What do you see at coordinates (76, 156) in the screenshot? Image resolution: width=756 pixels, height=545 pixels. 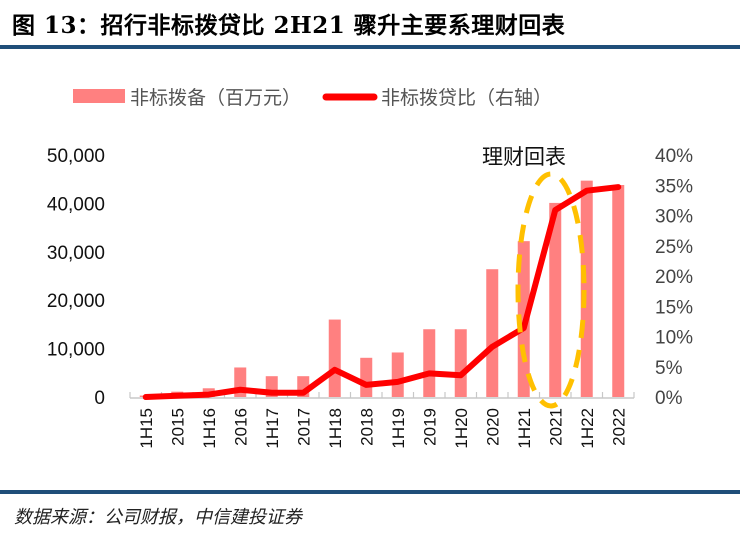 I see `y-left-tick-label: 50,000` at bounding box center [76, 156].